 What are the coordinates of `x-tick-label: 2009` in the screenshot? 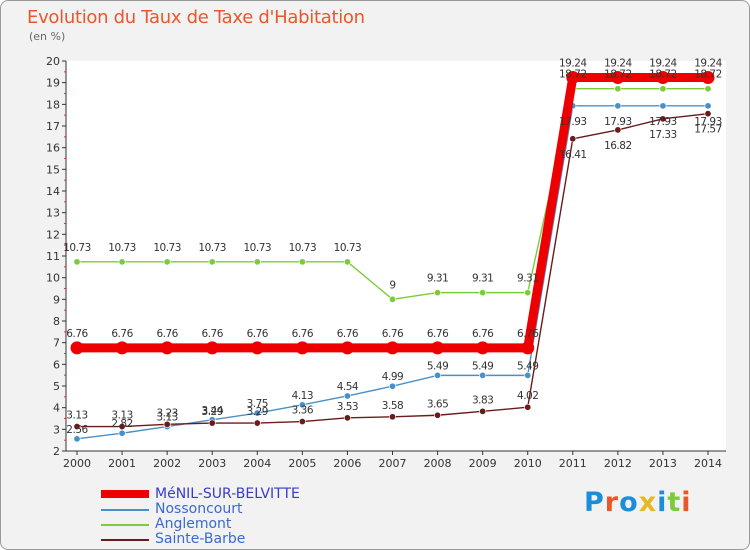 It's located at (483, 463).